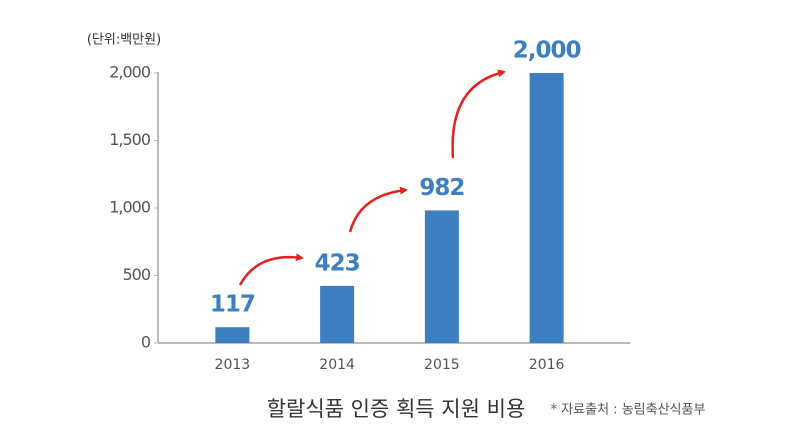 The height and width of the screenshot is (441, 800). I want to click on y-tick-label: 1,500, so click(130, 139).